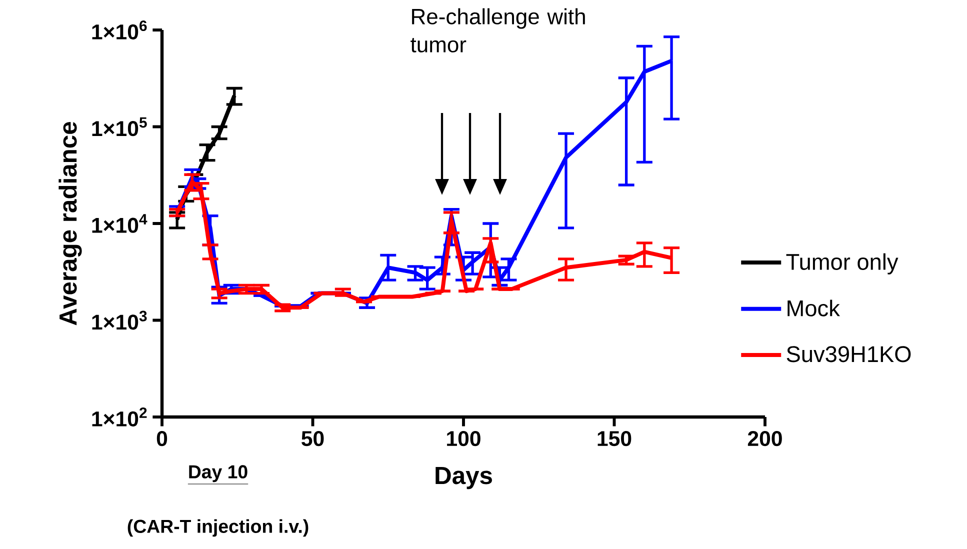 The image size is (967, 549). I want to click on text: Day 10, so click(218, 473).